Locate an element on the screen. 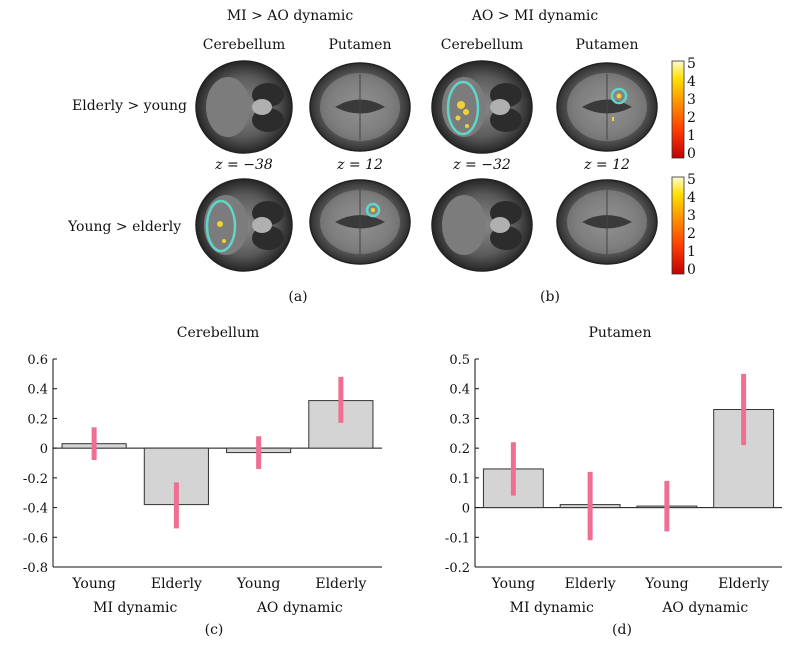 The height and width of the screenshot is (646, 797). colorbar1-tick-4: 4 is located at coordinates (691, 82).